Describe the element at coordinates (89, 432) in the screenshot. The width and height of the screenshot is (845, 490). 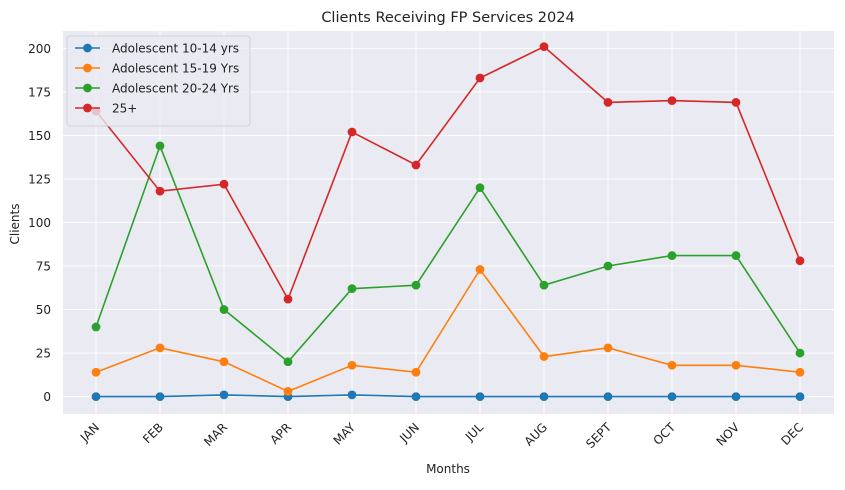
I see `x-tick-label: JAN` at that location.